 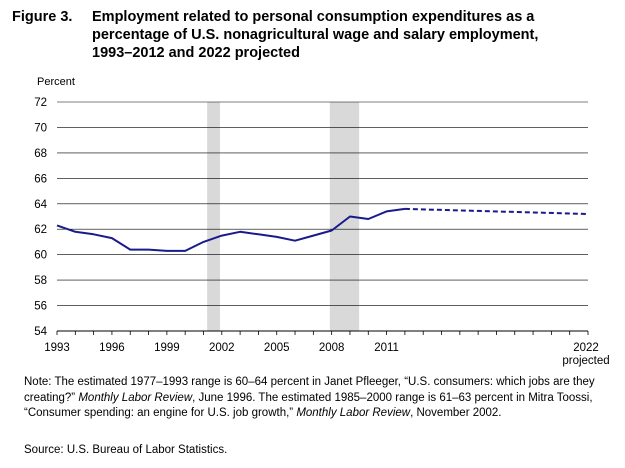 I want to click on y-tick-label: 72, so click(x=40, y=103).